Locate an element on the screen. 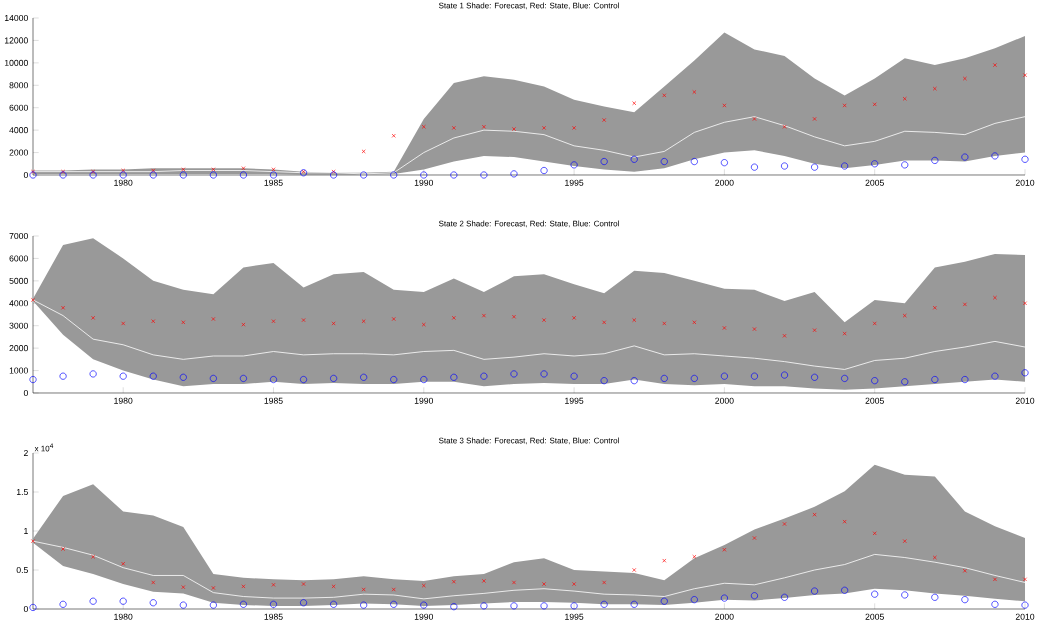  x-tick-label: 2010 is located at coordinates (1025, 616).